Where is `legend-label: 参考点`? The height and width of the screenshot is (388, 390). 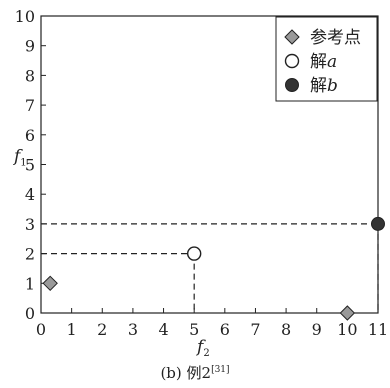
legend-label: 参考点 is located at coordinates (335, 38).